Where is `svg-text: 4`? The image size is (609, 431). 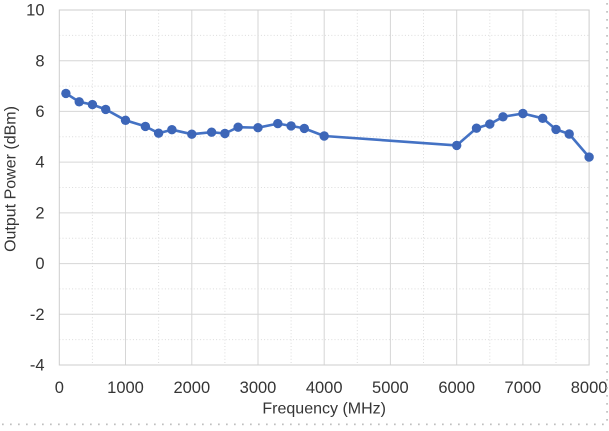 svg-text: 4 is located at coordinates (39, 163).